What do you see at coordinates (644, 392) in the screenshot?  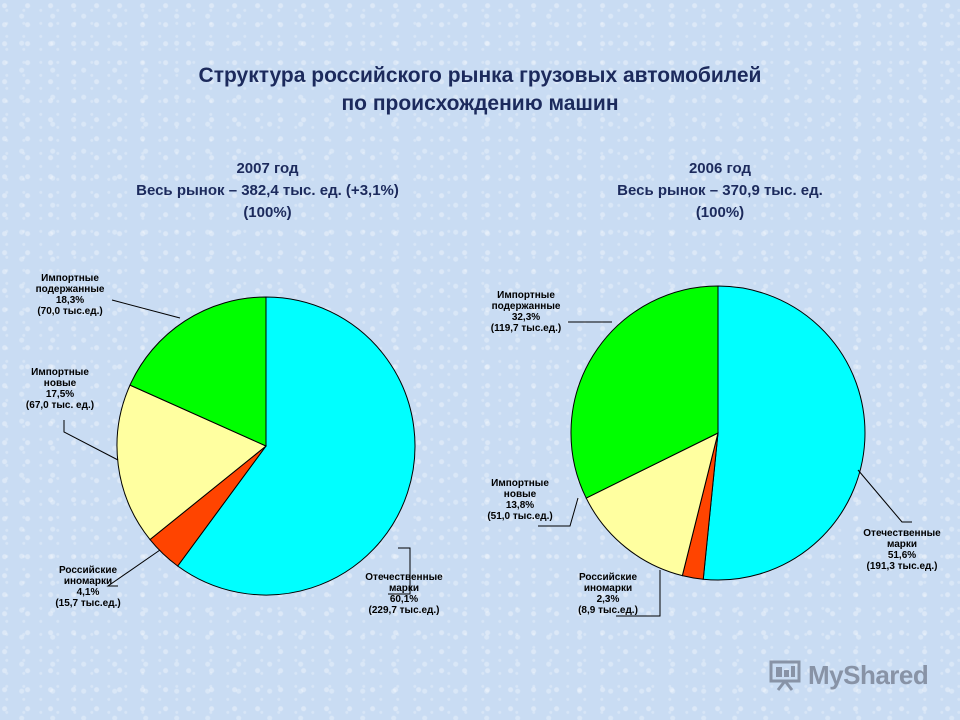 I see `slice-import-used-2006` at bounding box center [644, 392].